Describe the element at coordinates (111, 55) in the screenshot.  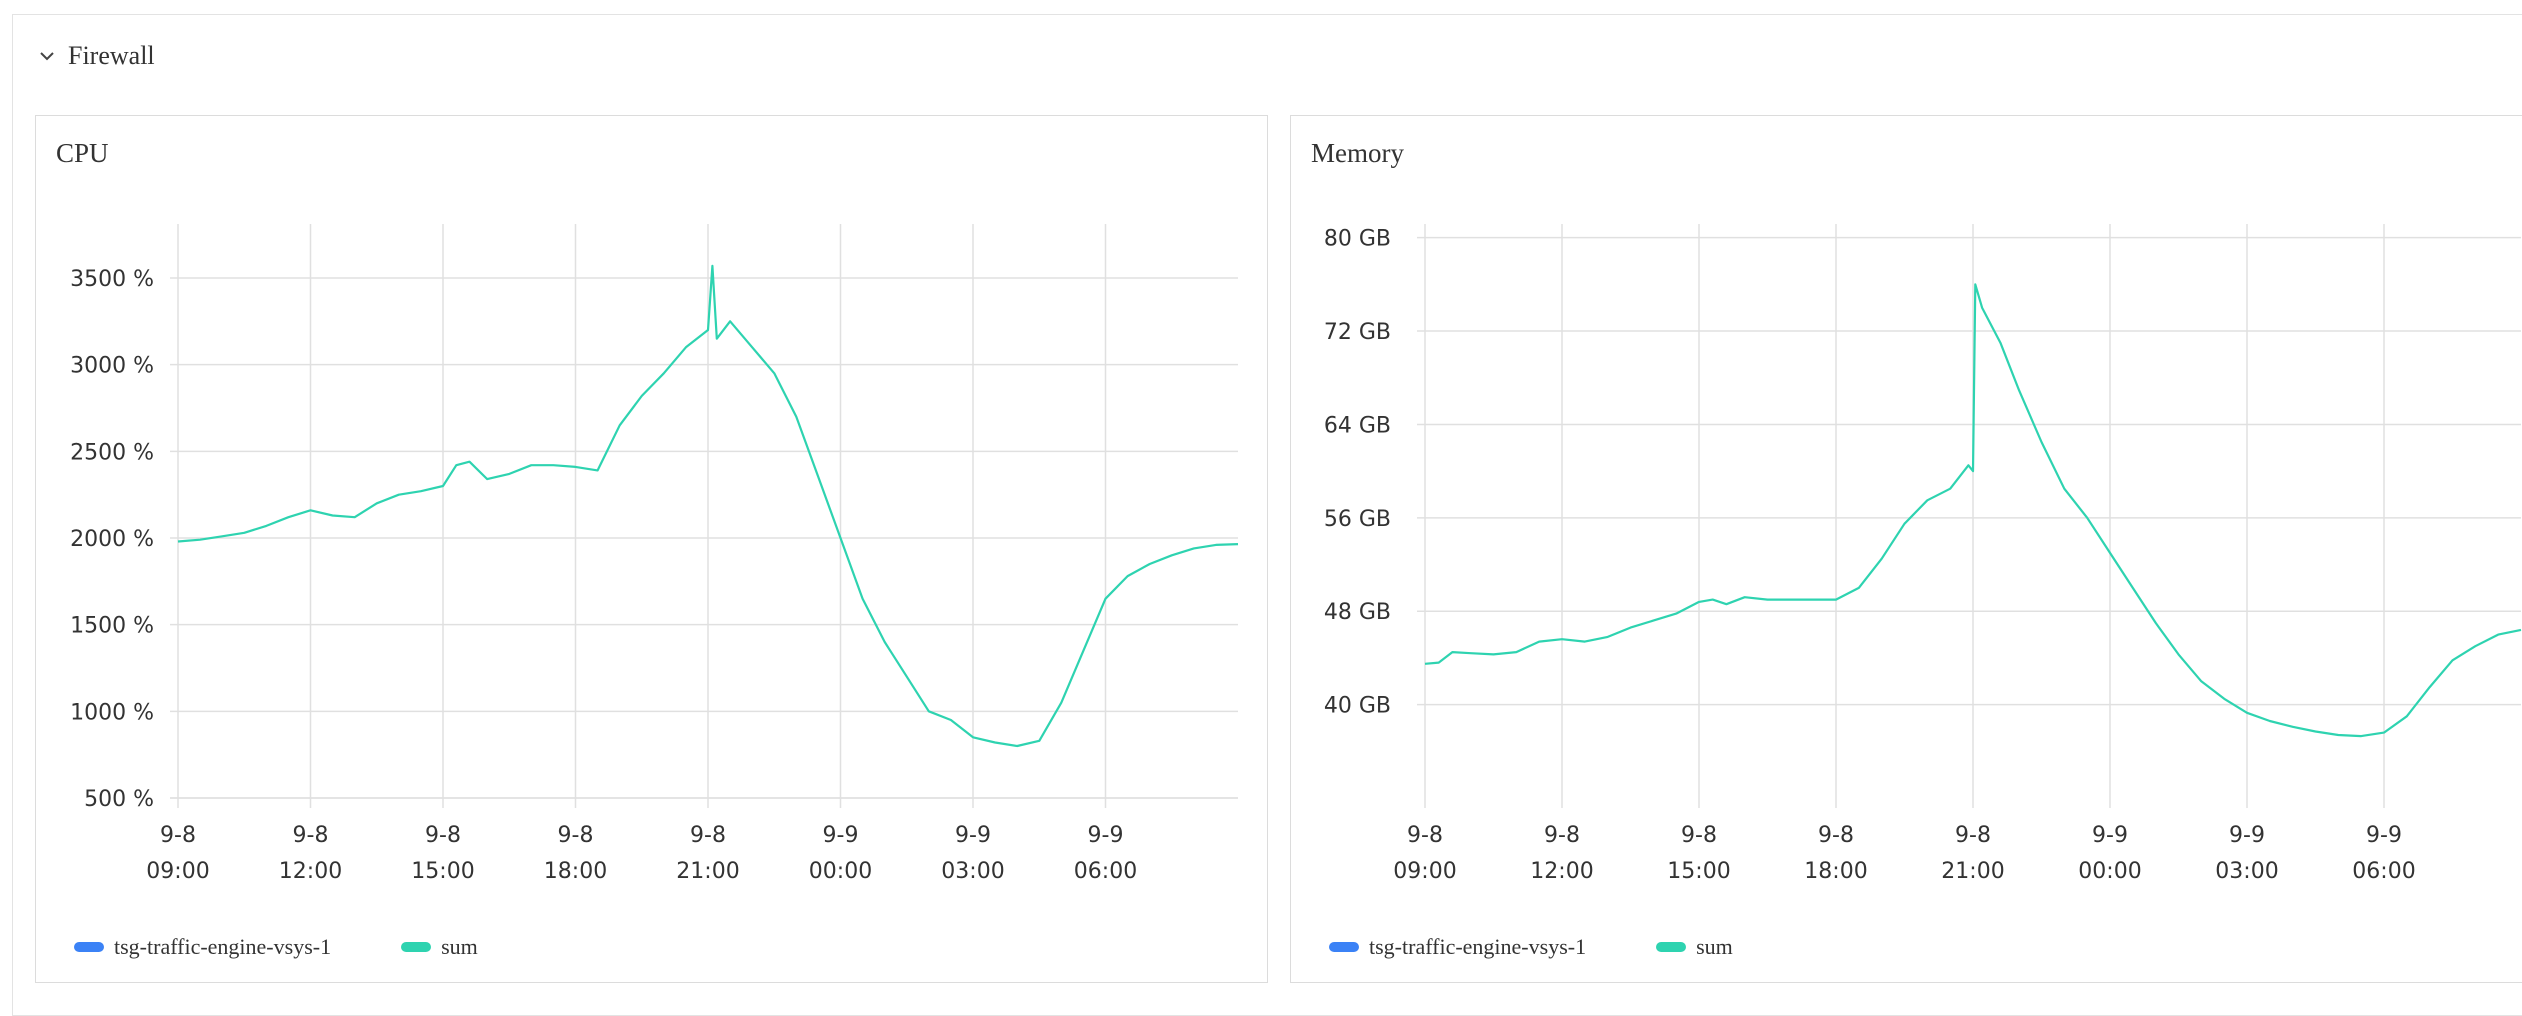
I see `section-title: Firewall` at that location.